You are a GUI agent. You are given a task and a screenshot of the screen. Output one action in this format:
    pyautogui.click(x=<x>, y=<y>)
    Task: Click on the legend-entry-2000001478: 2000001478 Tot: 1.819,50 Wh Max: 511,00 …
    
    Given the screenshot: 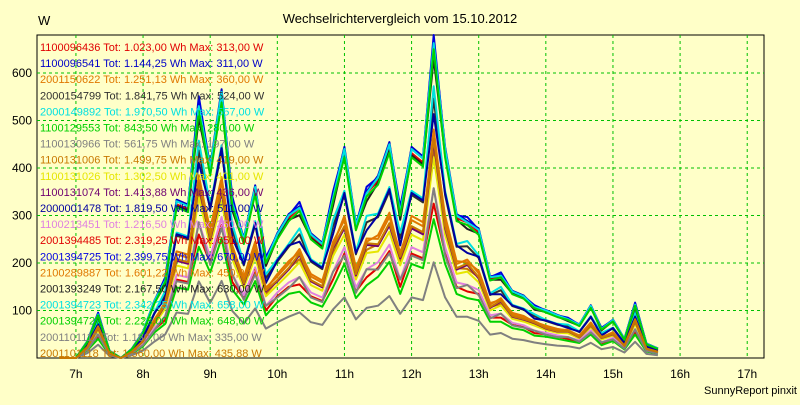 What is the action you would take?
    pyautogui.click(x=152, y=209)
    